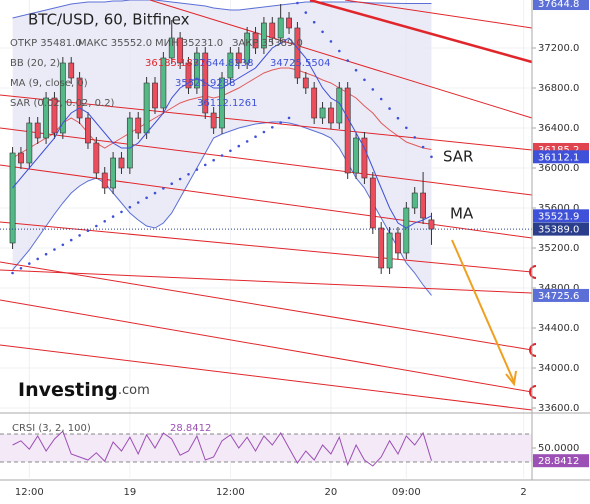 Image resolution: width=590 pixels, height=504 pixels. Describe the element at coordinates (190, 428) in the screenshot. I see `oscillator-value: 28.8412` at that location.